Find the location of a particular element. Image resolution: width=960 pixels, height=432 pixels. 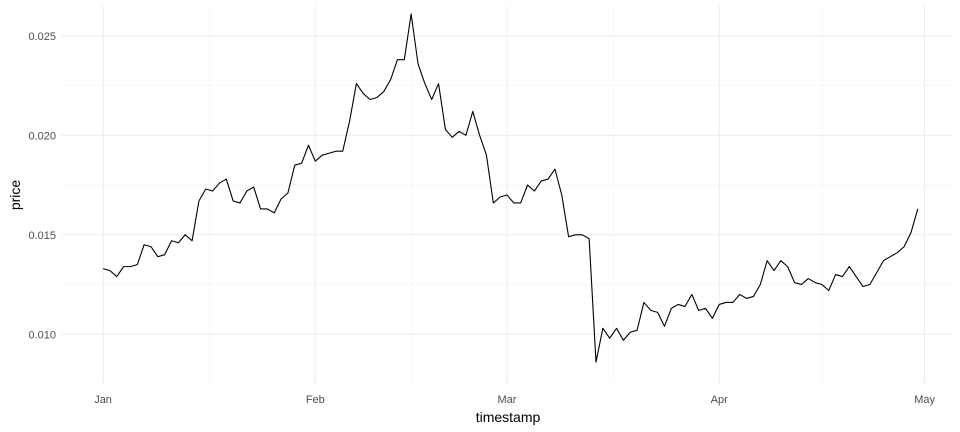

x-tick-label: Feb is located at coordinates (315, 400).